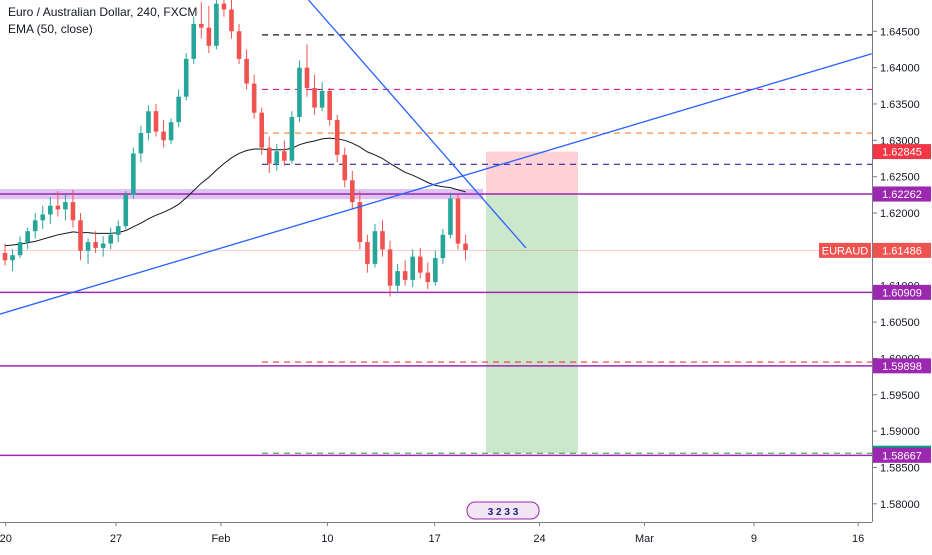 The image size is (932, 555). What do you see at coordinates (900, 505) in the screenshot?
I see `price-axis-label: 1.58000` at bounding box center [900, 505].